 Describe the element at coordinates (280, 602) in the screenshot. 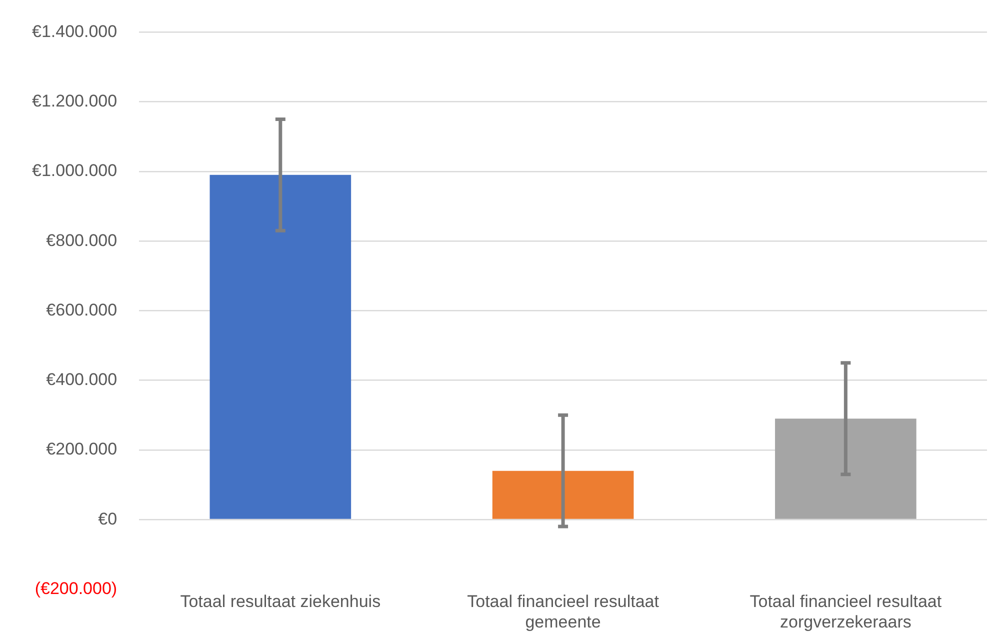

I see `x-tick-label: Totaal resultaat ziekenhuis` at that location.